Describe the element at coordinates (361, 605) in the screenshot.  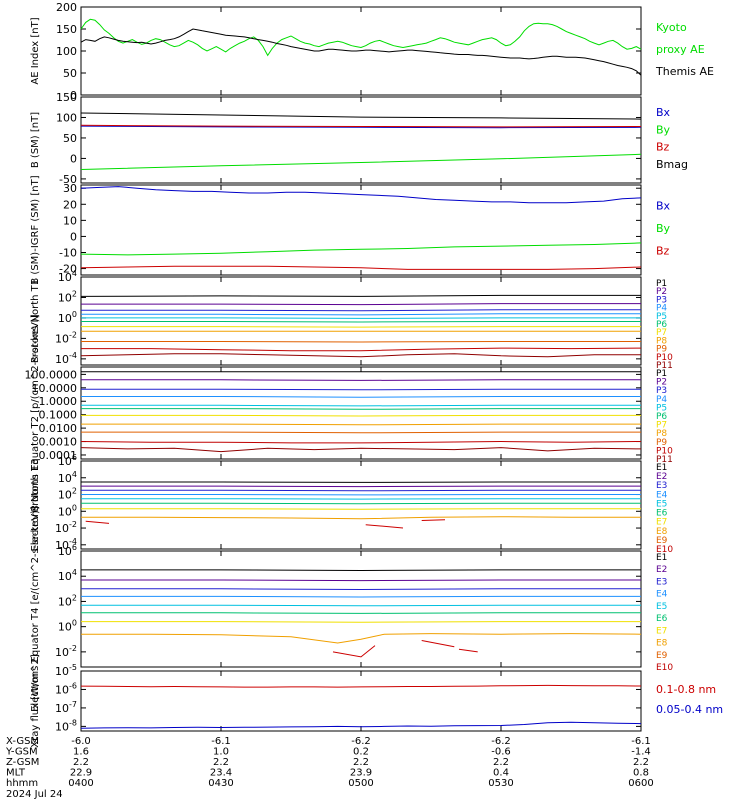
I see `series-e5` at that location.